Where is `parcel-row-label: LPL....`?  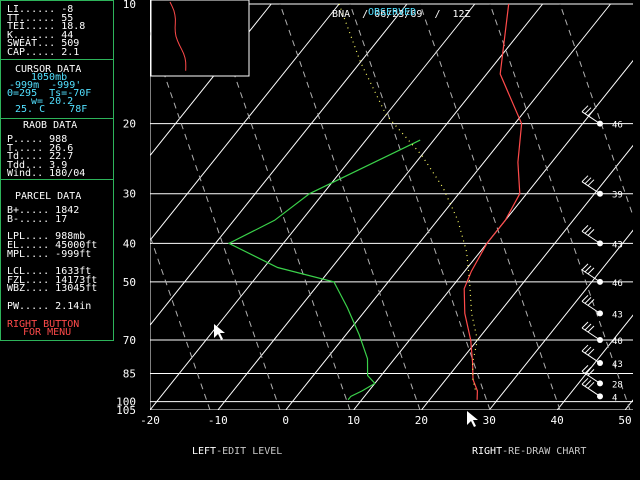 parcel-row-label: LPL.... is located at coordinates (31, 237).